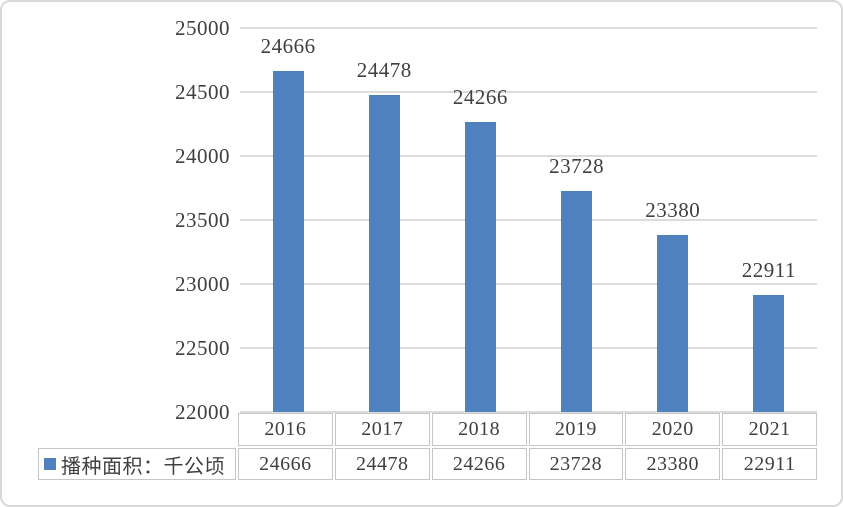 The width and height of the screenshot is (843, 507). Describe the element at coordinates (769, 353) in the screenshot. I see `bar-2021` at that location.